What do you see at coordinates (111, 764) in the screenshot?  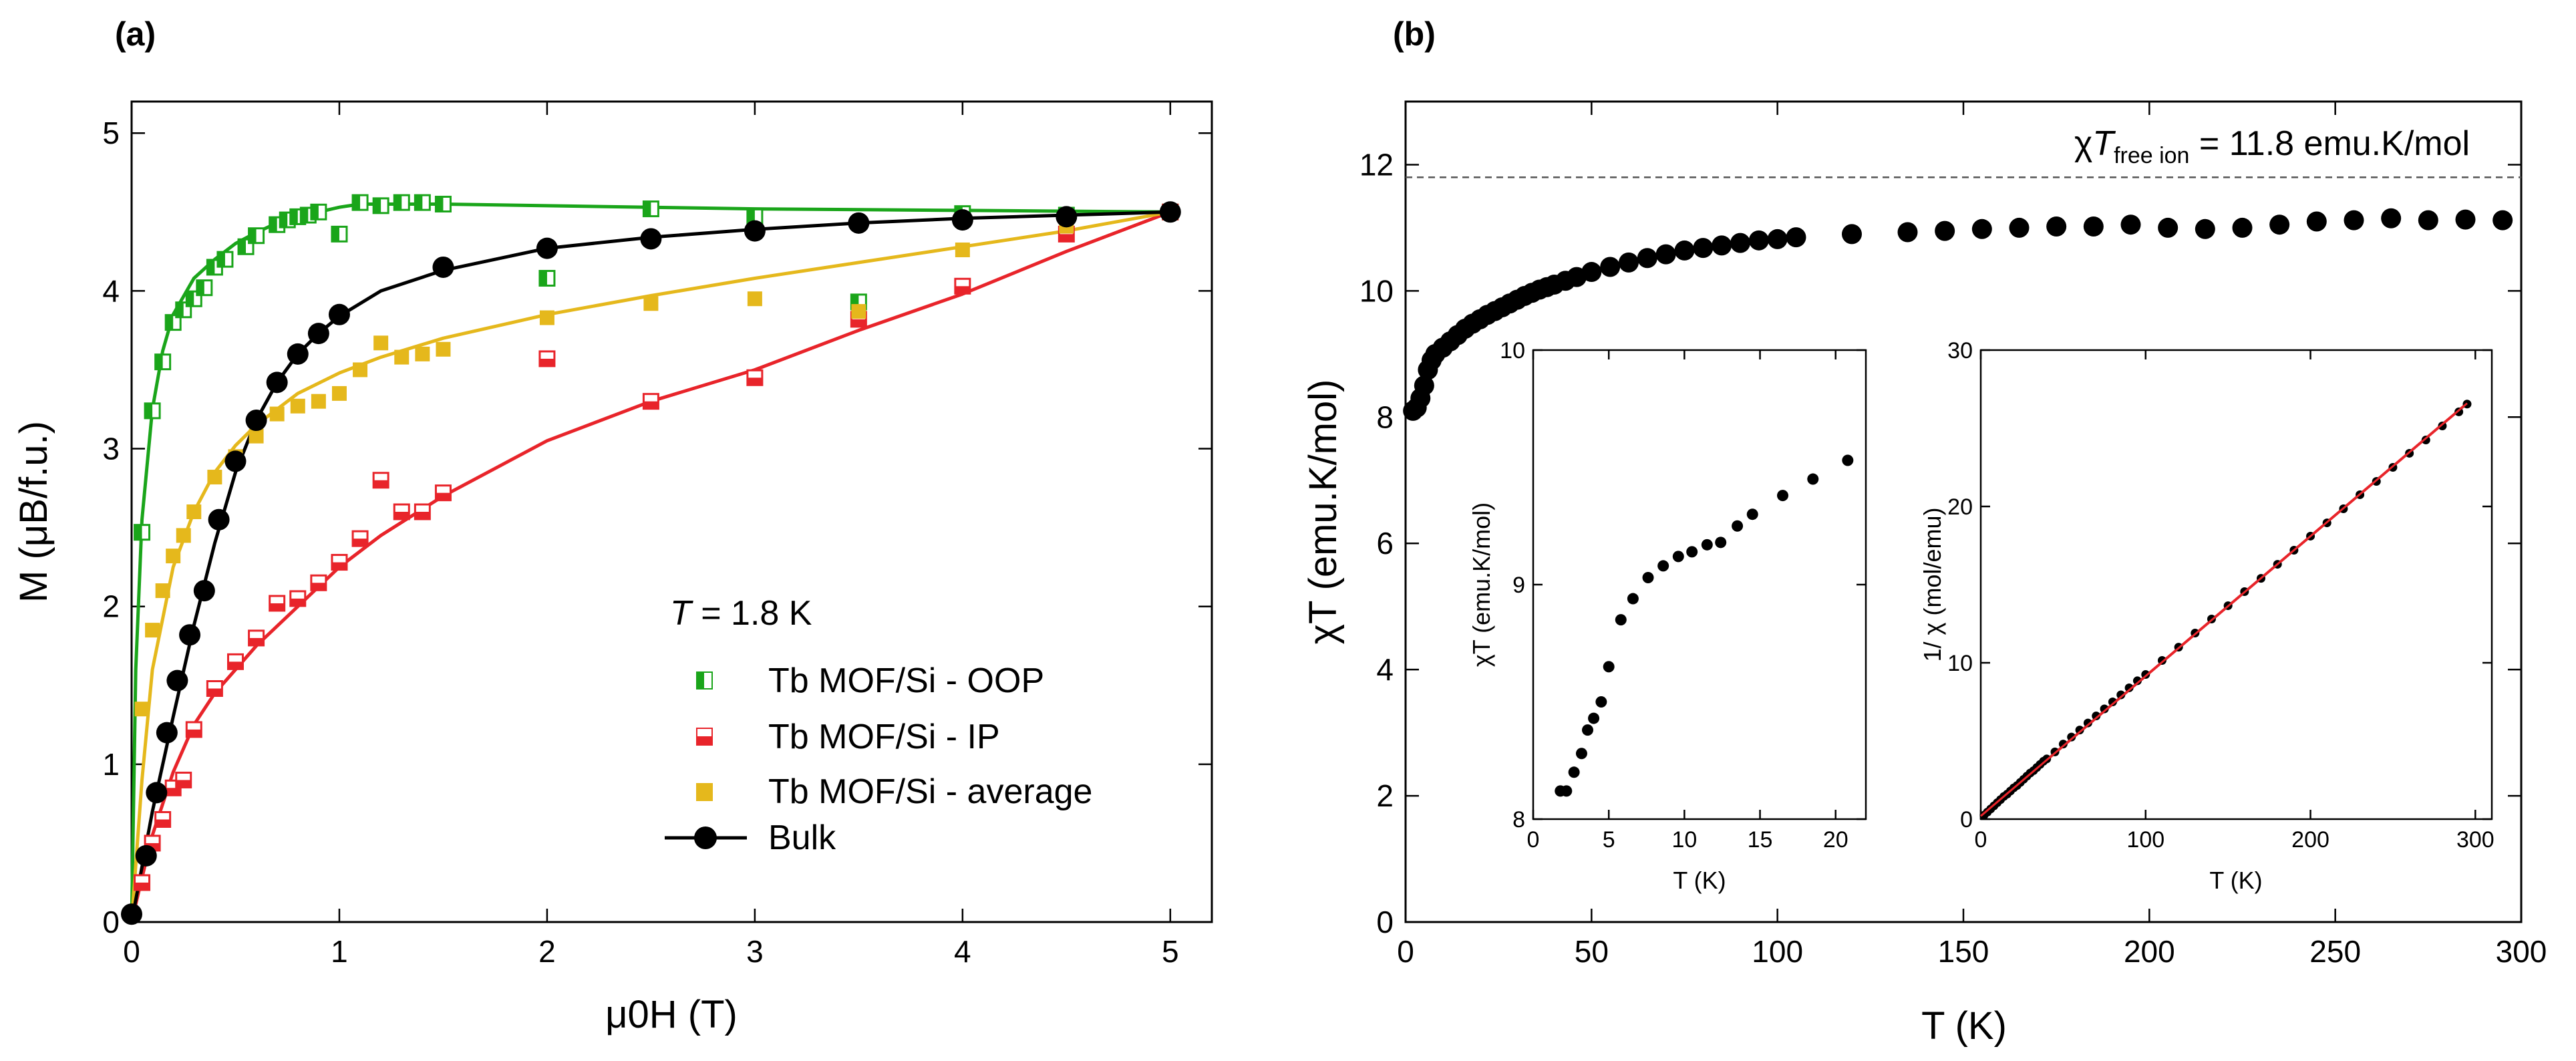 I see `panel-a-y-tick-label: 1` at bounding box center [111, 764].